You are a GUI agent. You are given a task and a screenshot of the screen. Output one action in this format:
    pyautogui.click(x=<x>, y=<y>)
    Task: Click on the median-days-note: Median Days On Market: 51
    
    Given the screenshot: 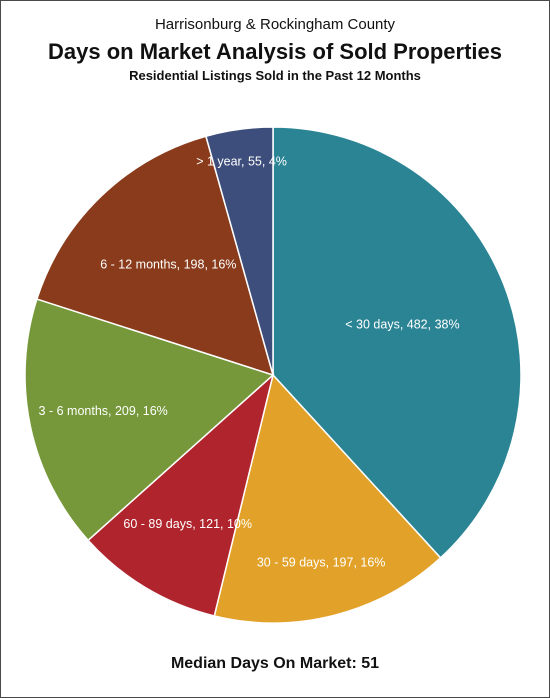 What is the action you would take?
    pyautogui.click(x=275, y=663)
    